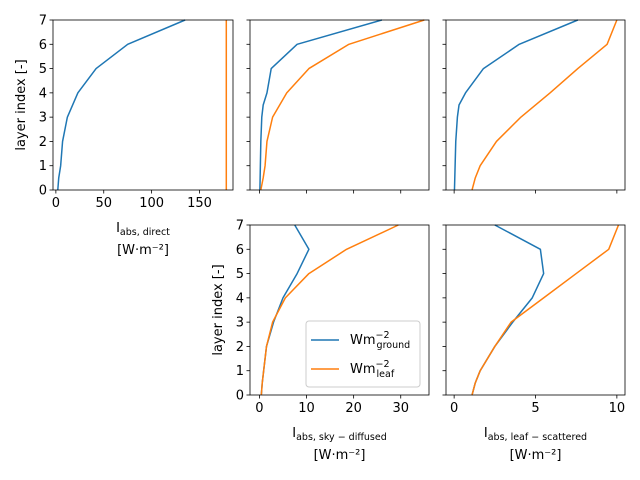  Describe the element at coordinates (103, 203) in the screenshot. I see `x-tick-label: 50` at that location.